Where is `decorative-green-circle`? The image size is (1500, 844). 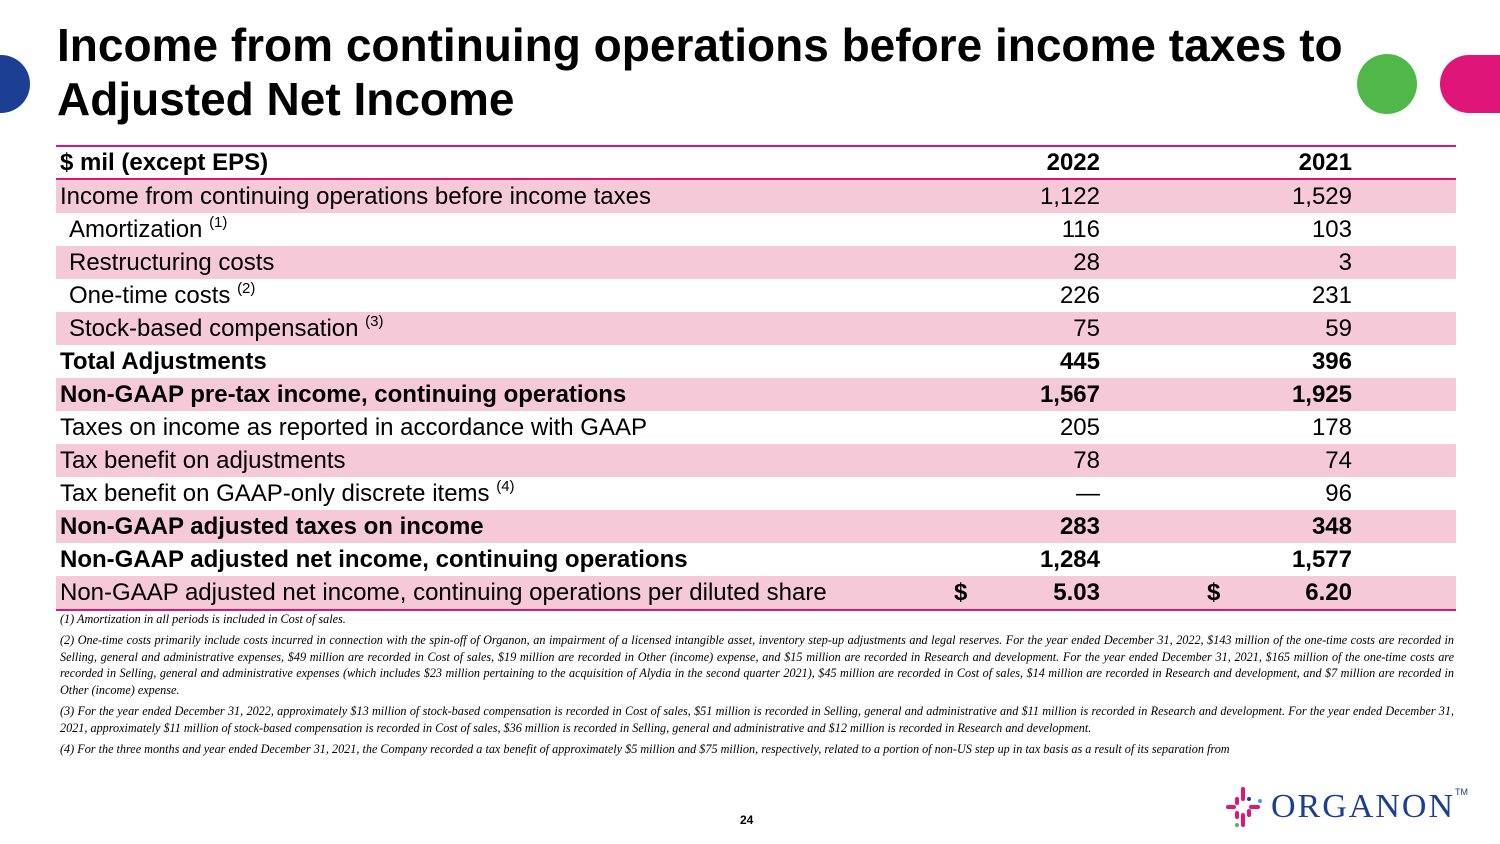 decorative-green-circle is located at coordinates (1387, 84).